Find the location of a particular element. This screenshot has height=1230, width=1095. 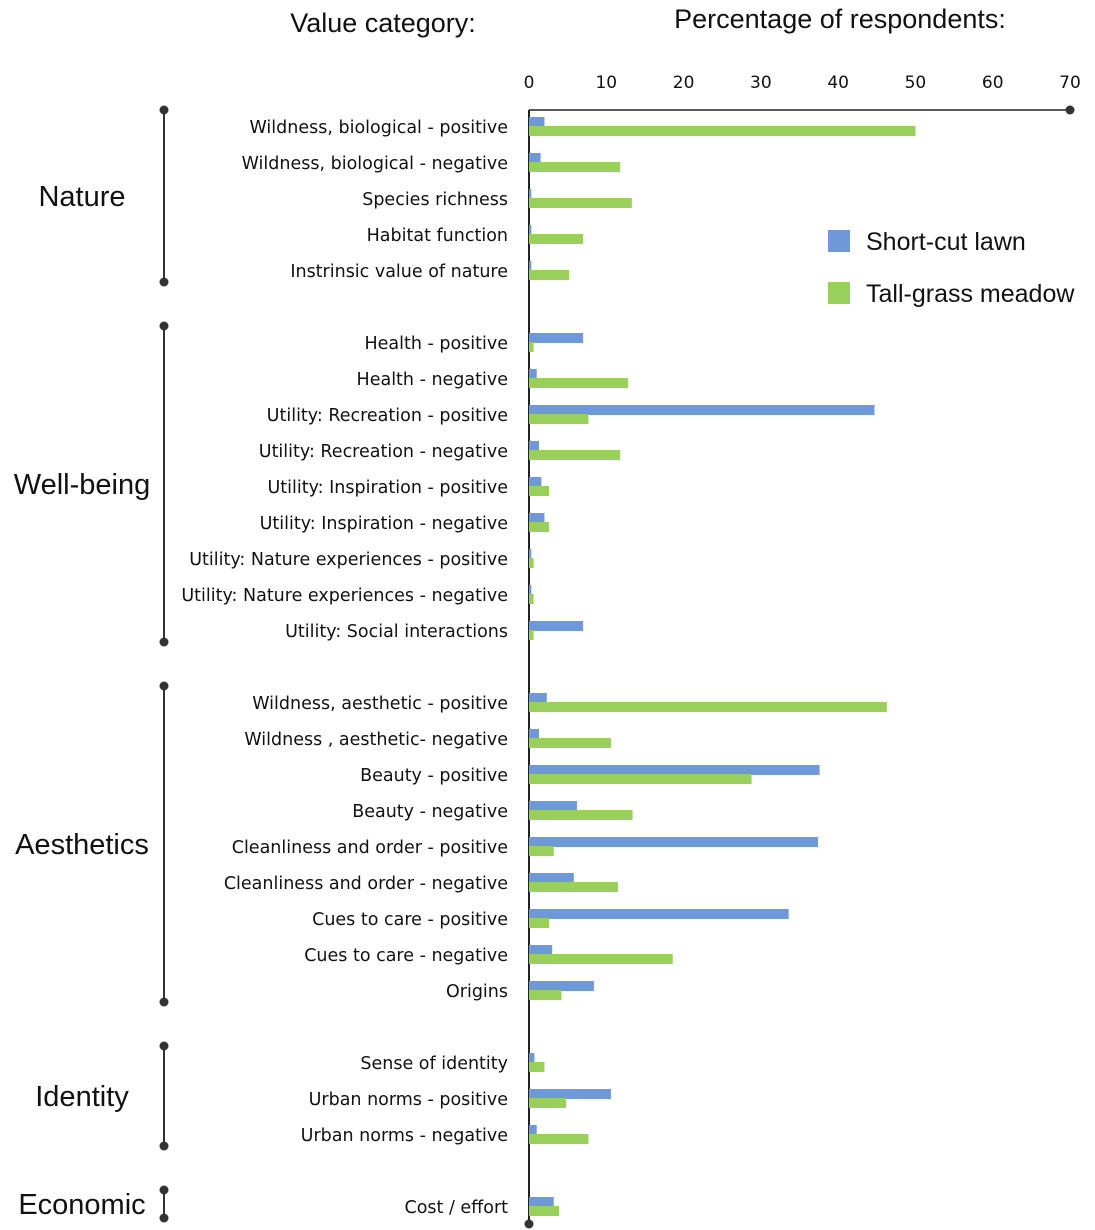

category-label: Beauty - negative is located at coordinates (430, 812).